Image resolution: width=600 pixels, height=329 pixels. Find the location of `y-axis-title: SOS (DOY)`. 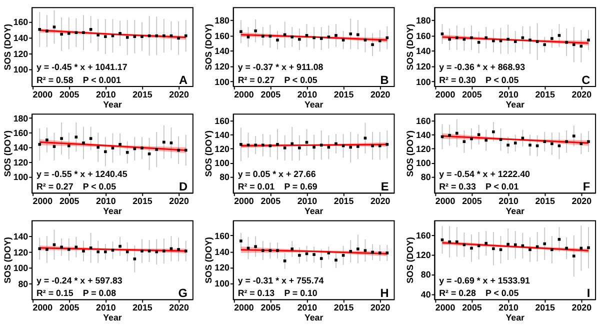

y-axis-title: SOS (DOY) is located at coordinates (7, 153).